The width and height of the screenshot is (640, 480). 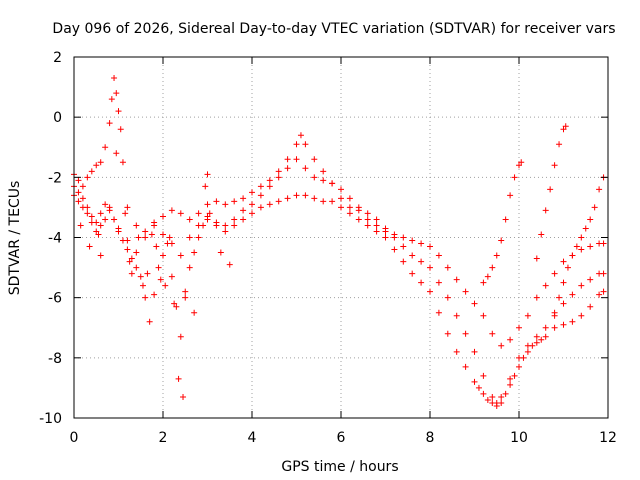 I want to click on x-tick-label: 10, so click(x=519, y=438).